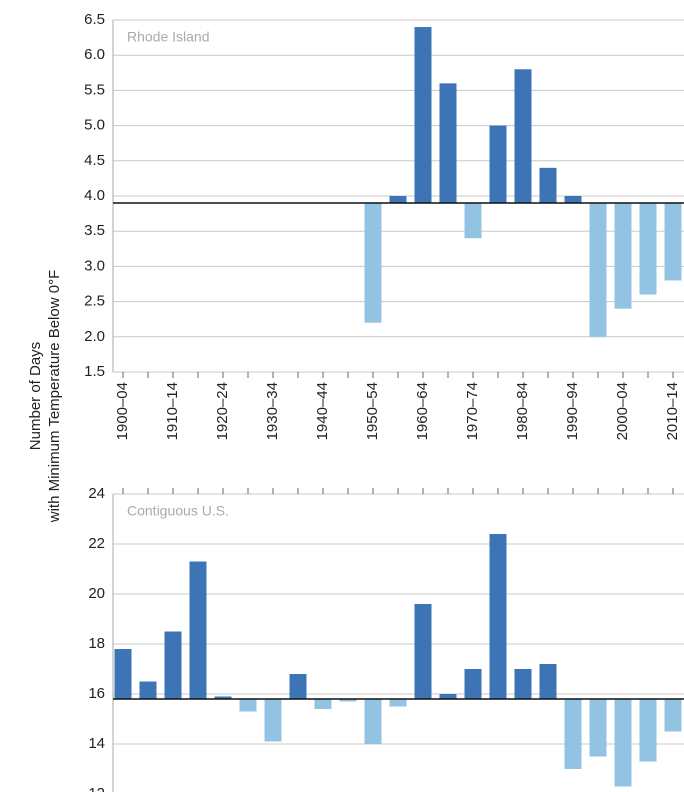 The height and width of the screenshot is (792, 684). What do you see at coordinates (54, 396) in the screenshot?
I see `y-axis-title: with Minimum Temperature Below 0°F` at bounding box center [54, 396].